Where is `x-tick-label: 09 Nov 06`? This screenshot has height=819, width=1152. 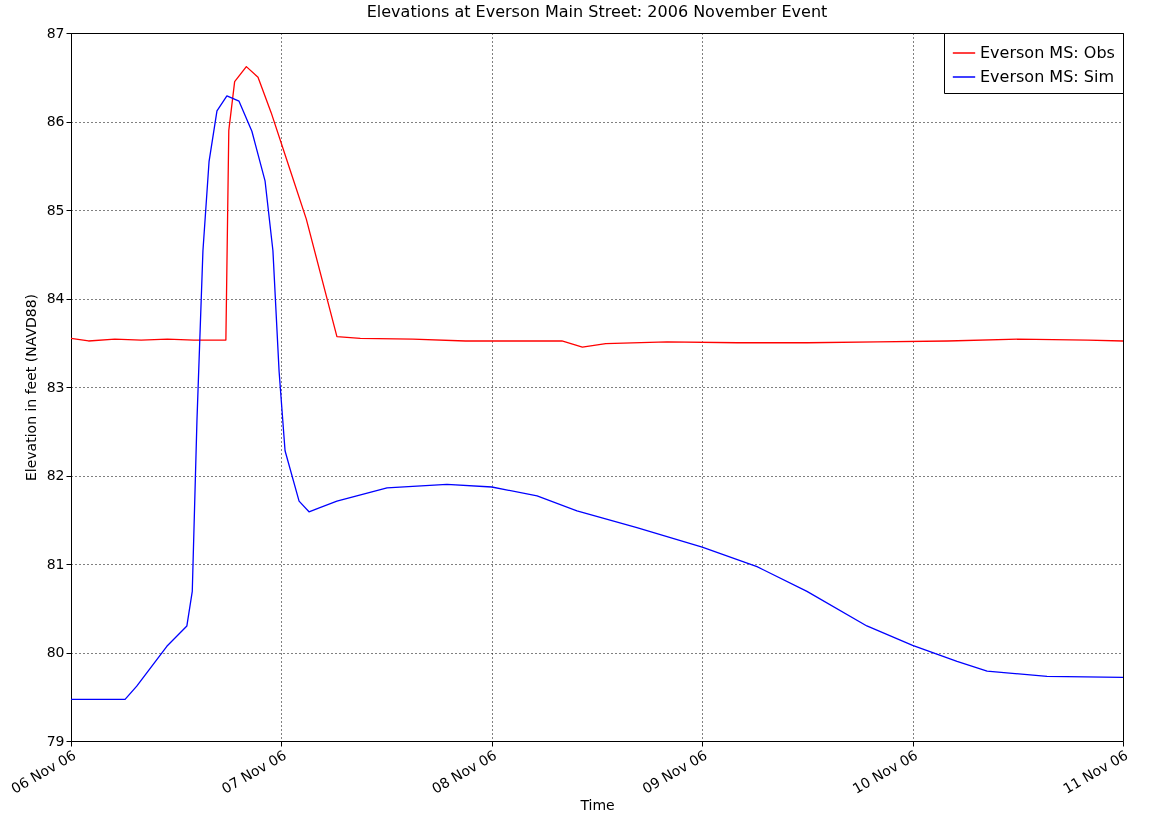 x-tick-label: 09 Nov 06 is located at coordinates (674, 771).